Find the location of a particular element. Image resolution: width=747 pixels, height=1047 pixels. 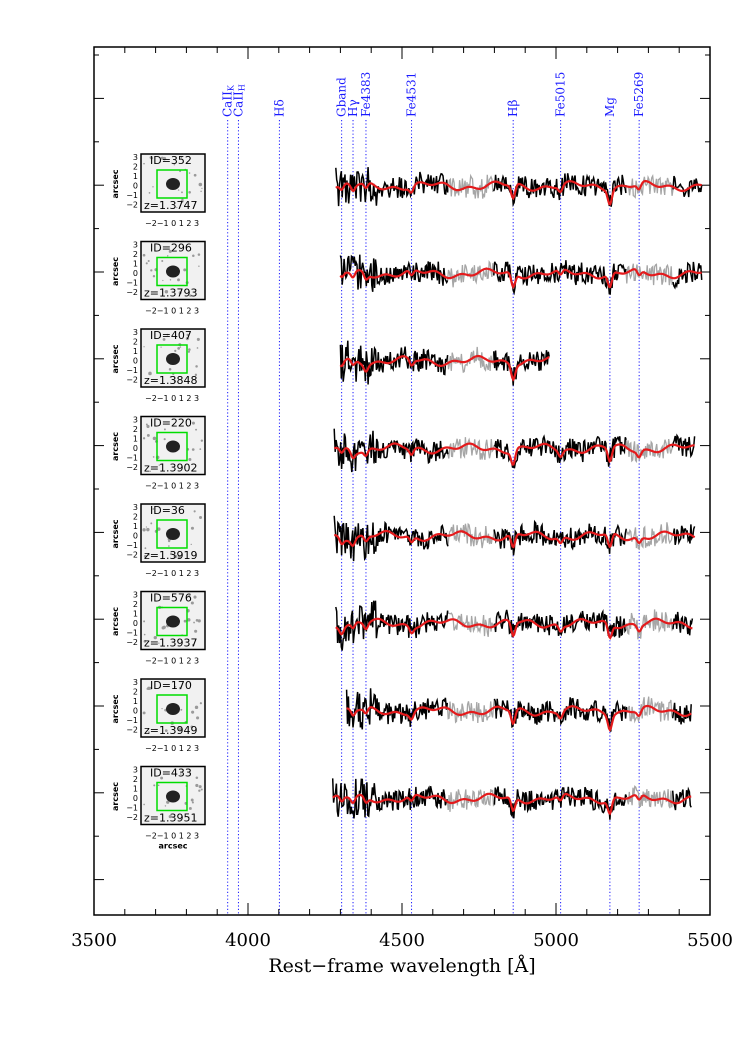

spectral-line-label: CaIIK is located at coordinates (228, 100).